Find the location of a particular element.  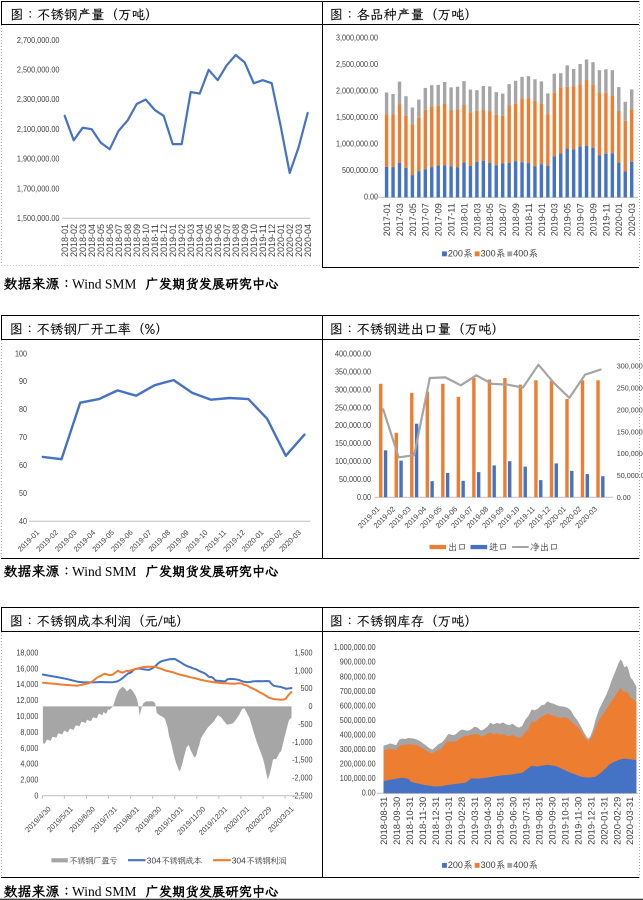

svg-text: -2,000 is located at coordinates (302, 778).